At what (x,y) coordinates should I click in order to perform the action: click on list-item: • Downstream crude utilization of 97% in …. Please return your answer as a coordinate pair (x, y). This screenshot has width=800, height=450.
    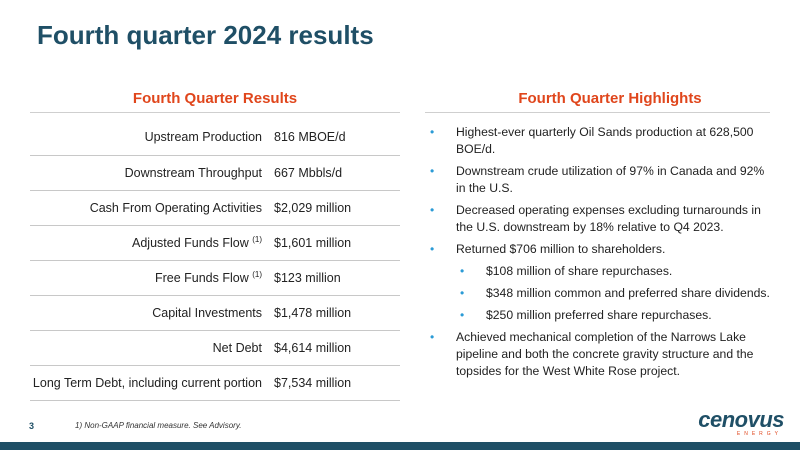
    Looking at the image, I should click on (597, 179).